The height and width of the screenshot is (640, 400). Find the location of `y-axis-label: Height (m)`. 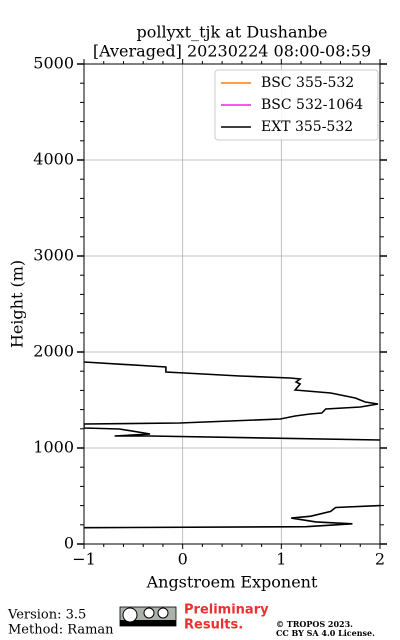

y-axis-label: Height (m) is located at coordinates (17, 304).